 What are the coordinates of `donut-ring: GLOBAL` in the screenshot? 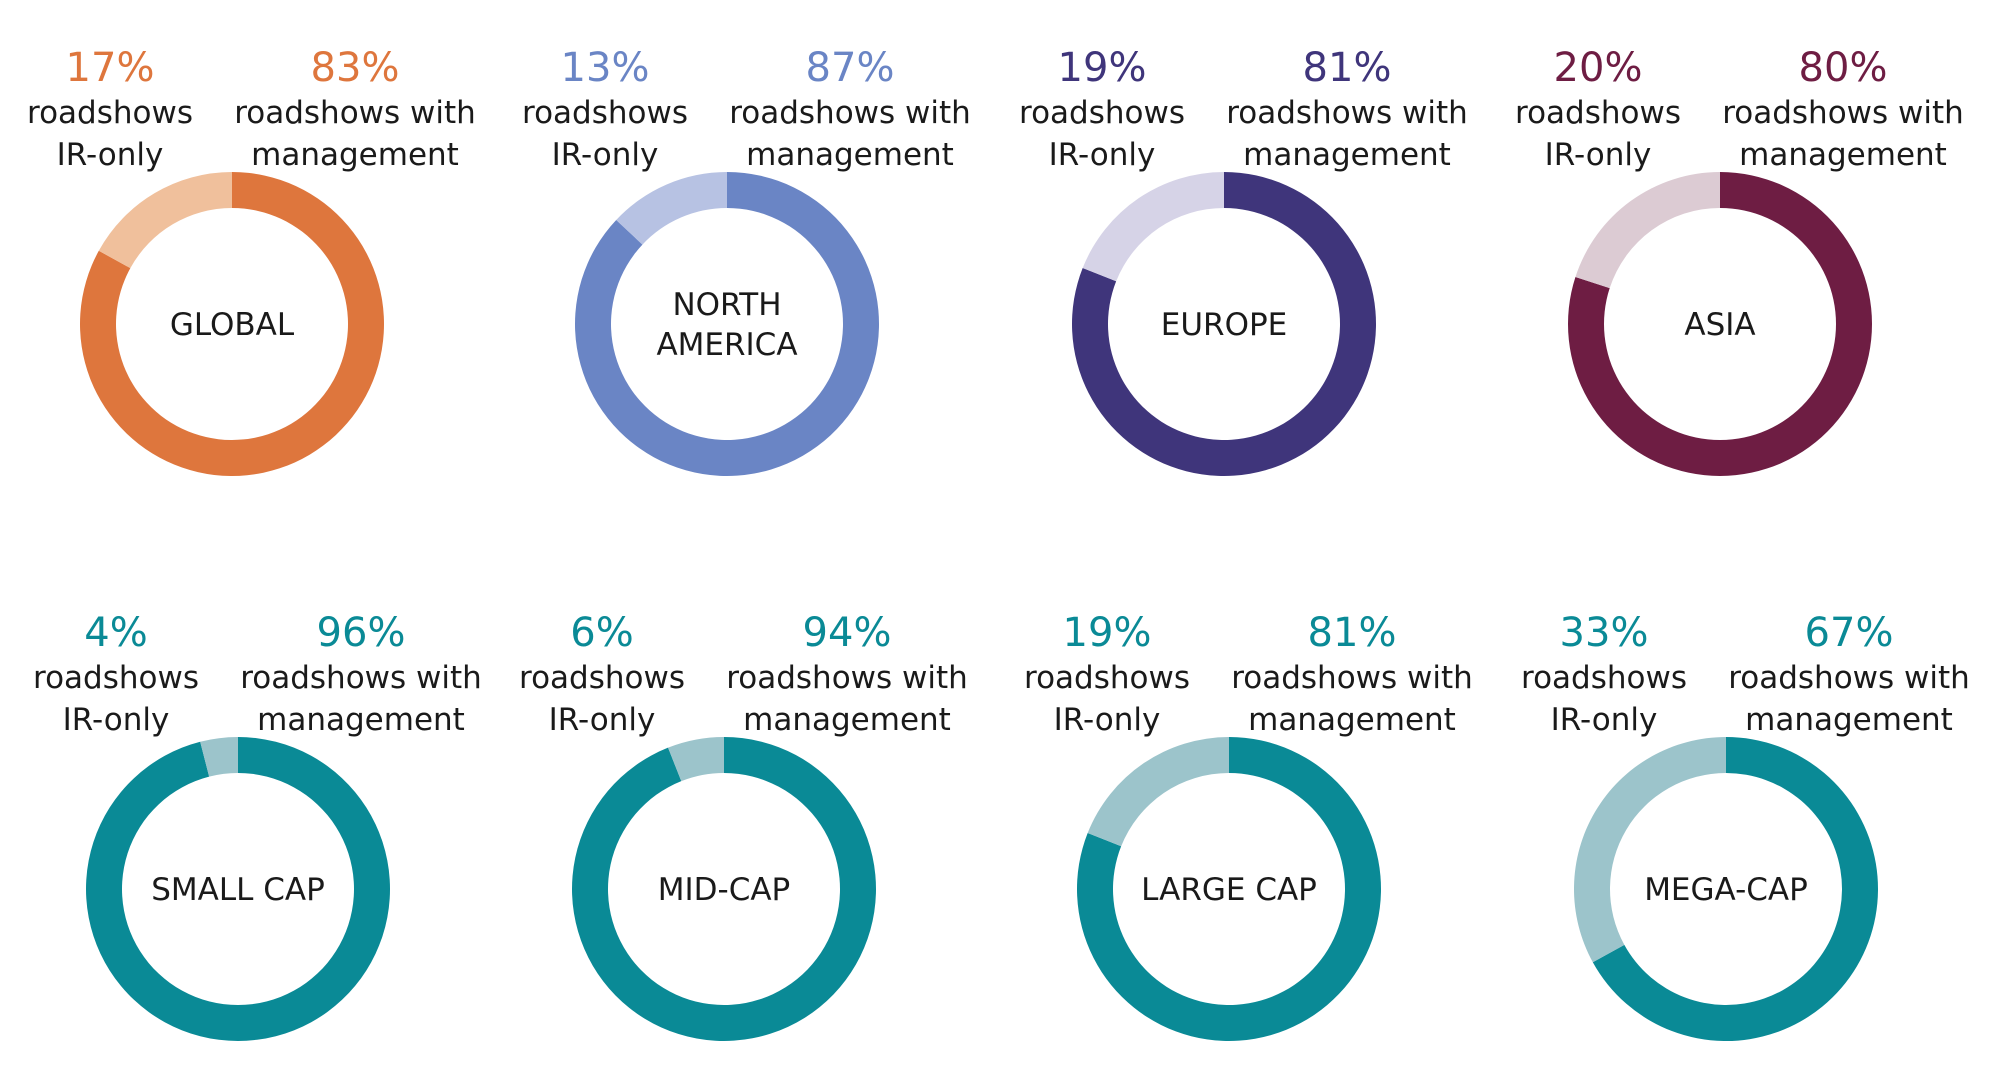 It's located at (232, 324).